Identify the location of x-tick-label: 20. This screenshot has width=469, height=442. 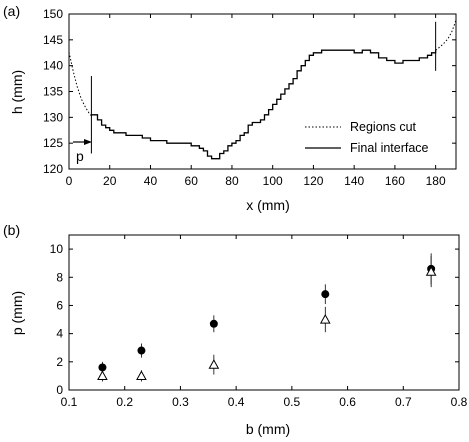
(110, 181).